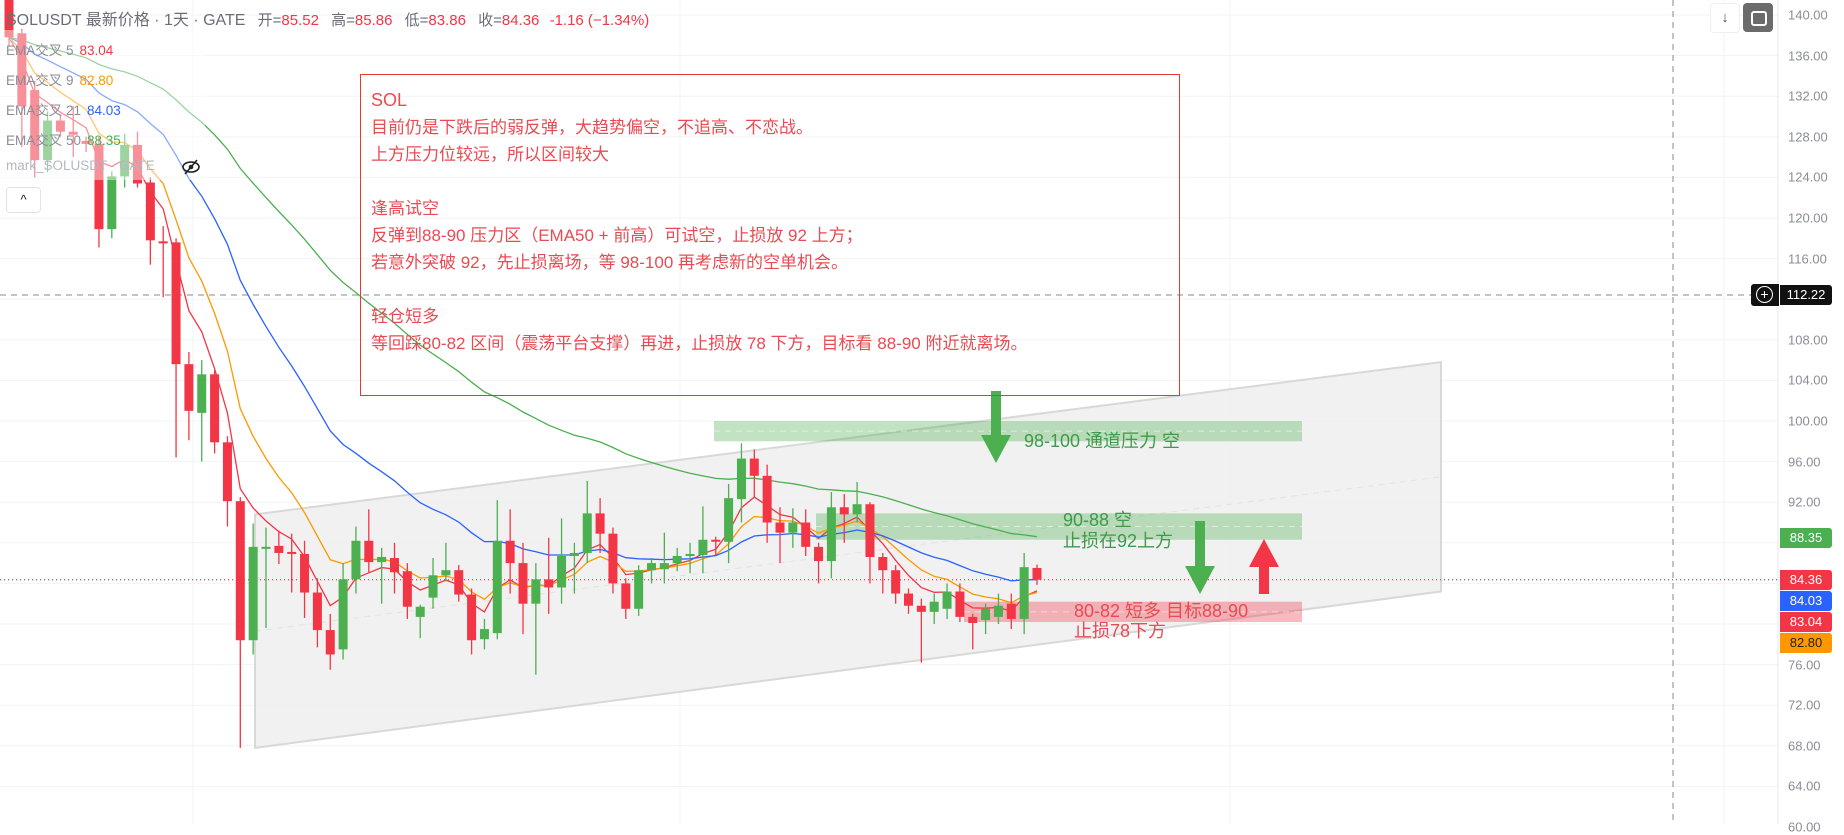  Describe the element at coordinates (1098, 520) in the screenshot. I see `zone-label-88-90: 90-88 空` at that location.